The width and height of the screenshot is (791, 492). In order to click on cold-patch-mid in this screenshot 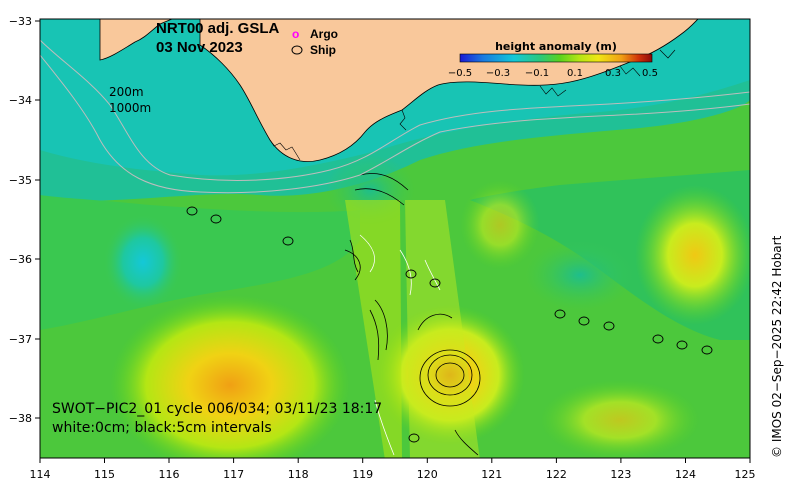, I will do `click(580, 275)`.